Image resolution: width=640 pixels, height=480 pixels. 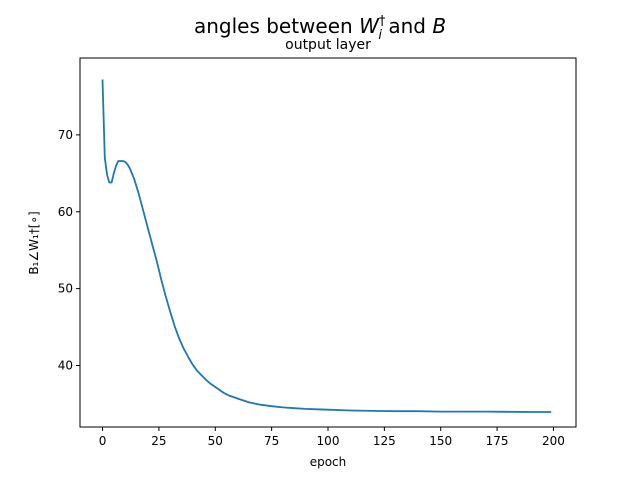 What do you see at coordinates (103, 441) in the screenshot?
I see `x-tick-label: 0` at bounding box center [103, 441].